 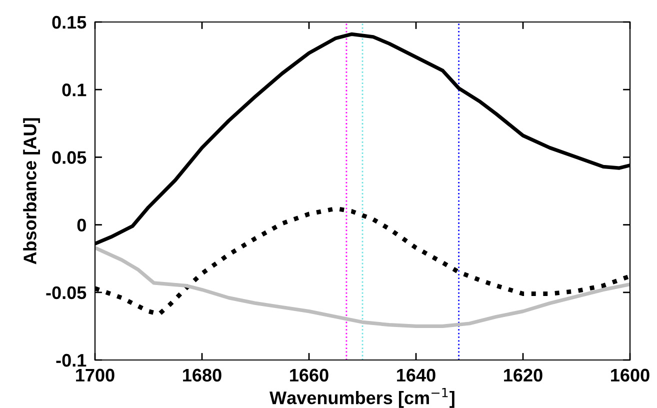 What do you see at coordinates (523, 375) in the screenshot?
I see `x-tick-label: 1620` at bounding box center [523, 375].